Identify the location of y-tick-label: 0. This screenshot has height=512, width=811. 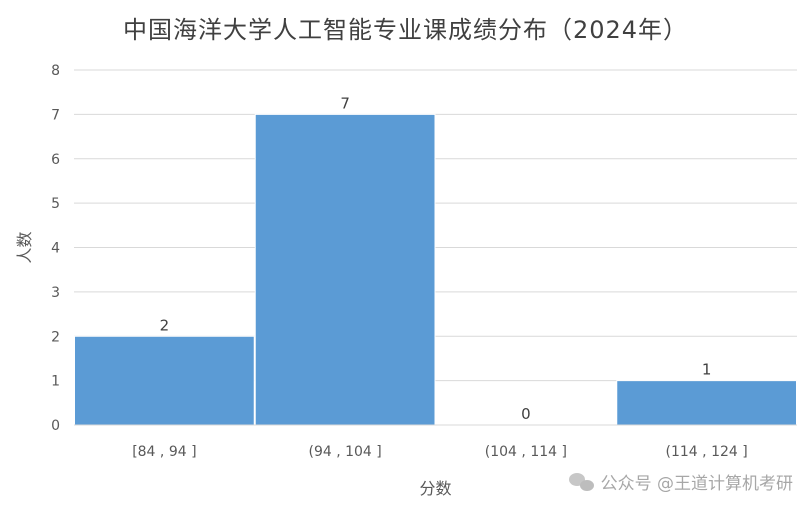
(55, 426).